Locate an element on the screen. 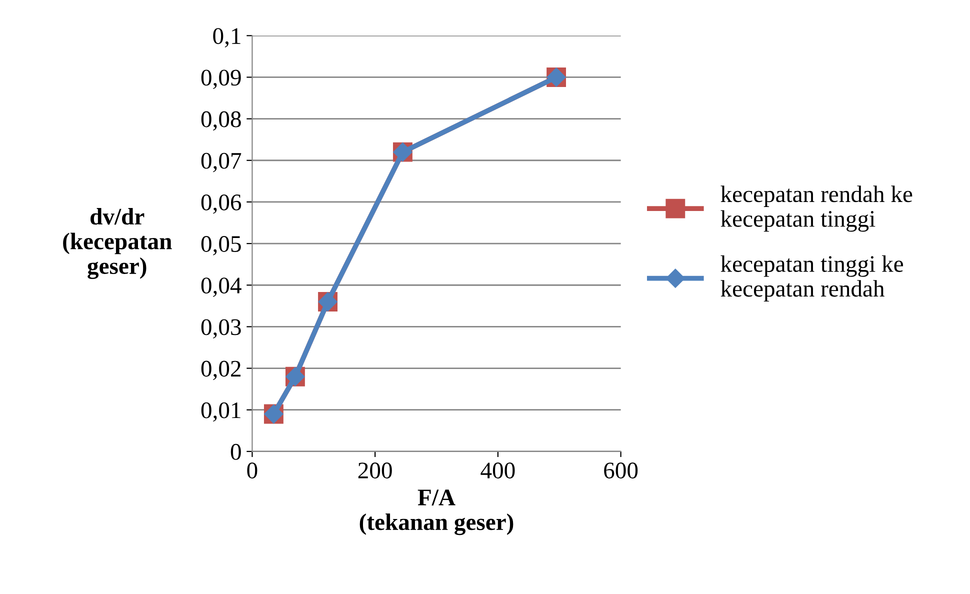 The image size is (970, 594). x-tick-label: 200 is located at coordinates (375, 470).